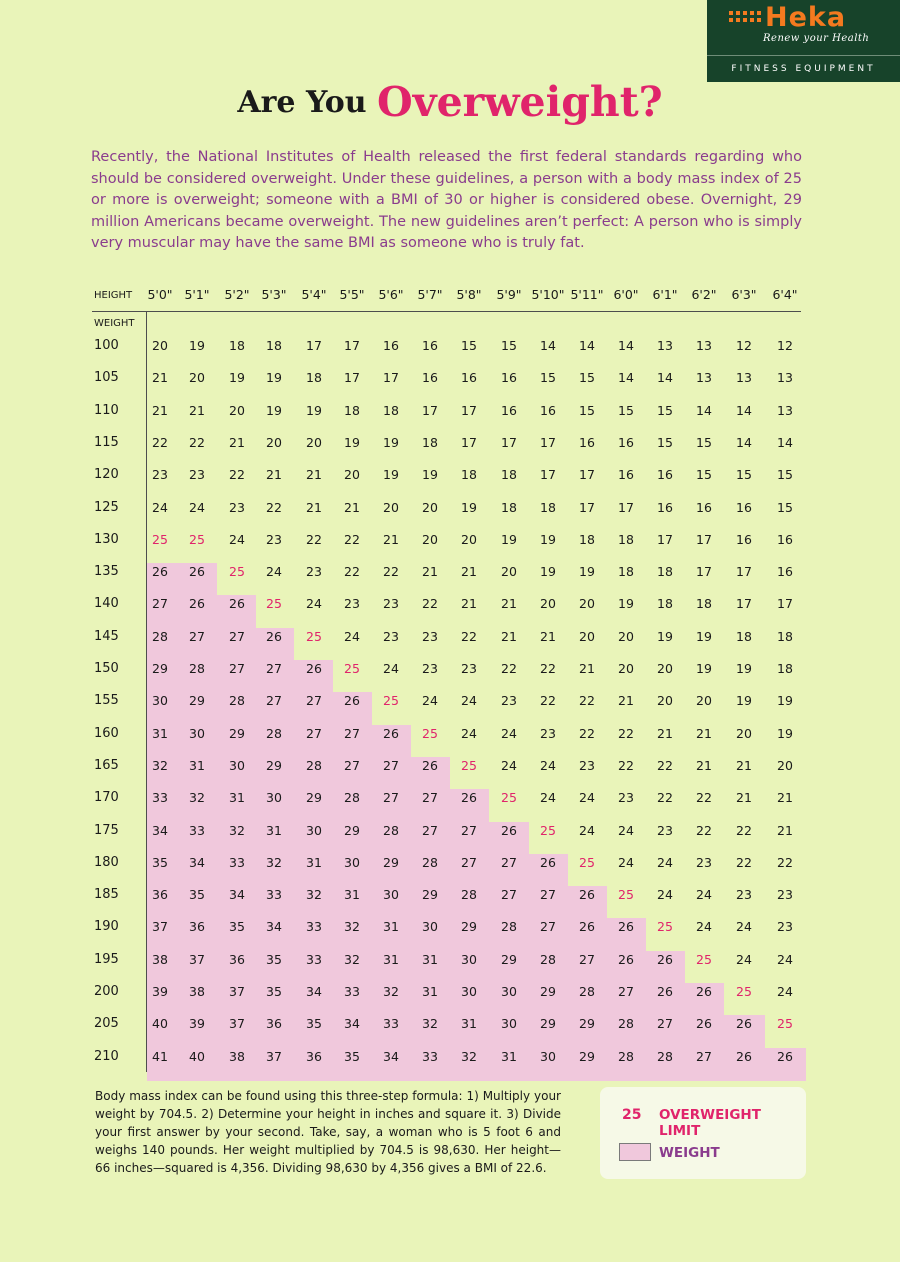 The height and width of the screenshot is (1262, 900). I want to click on logo-dots-icon, so click(745, 16).